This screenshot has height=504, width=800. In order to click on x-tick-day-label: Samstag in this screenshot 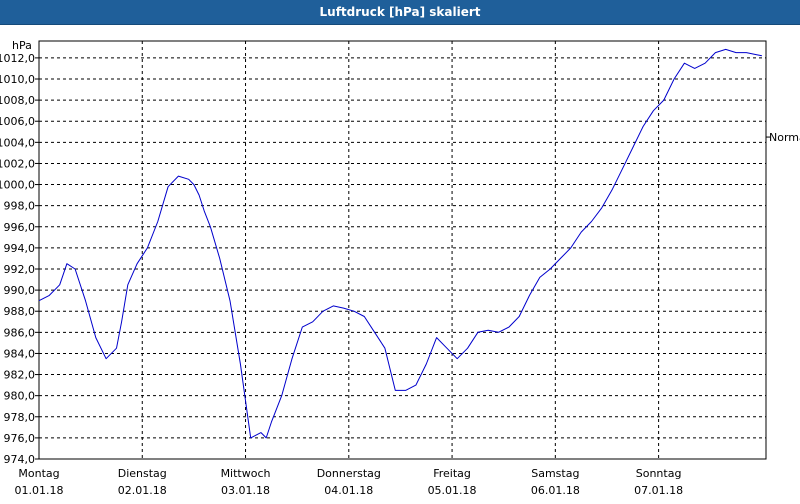, I will do `click(555, 473)`.